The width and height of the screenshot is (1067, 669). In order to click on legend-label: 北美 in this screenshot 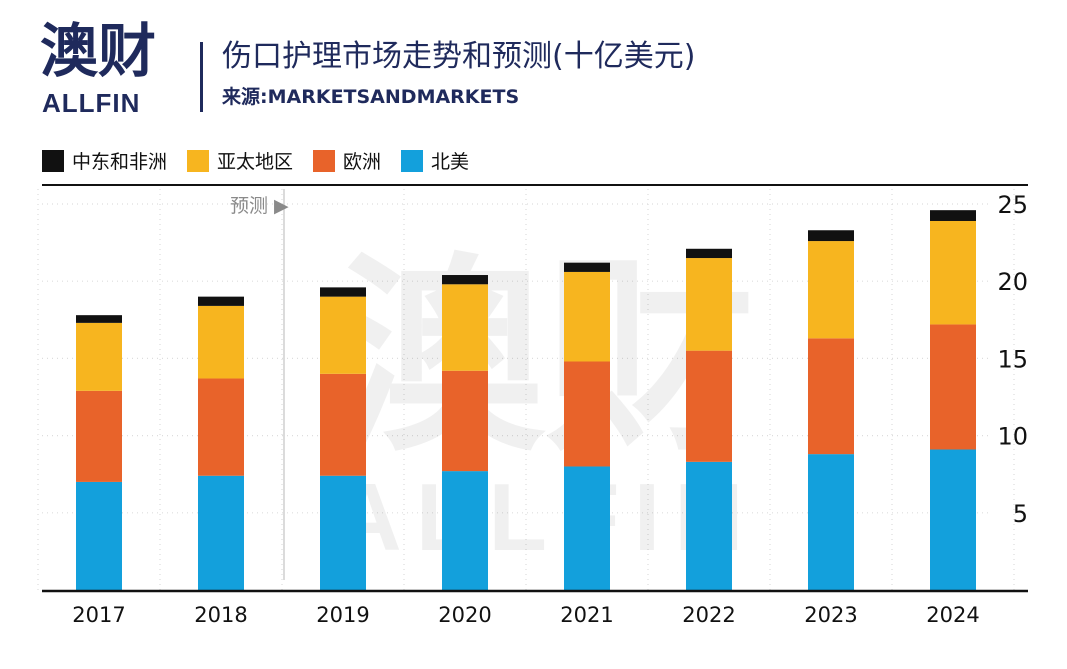, I will do `click(450, 162)`.